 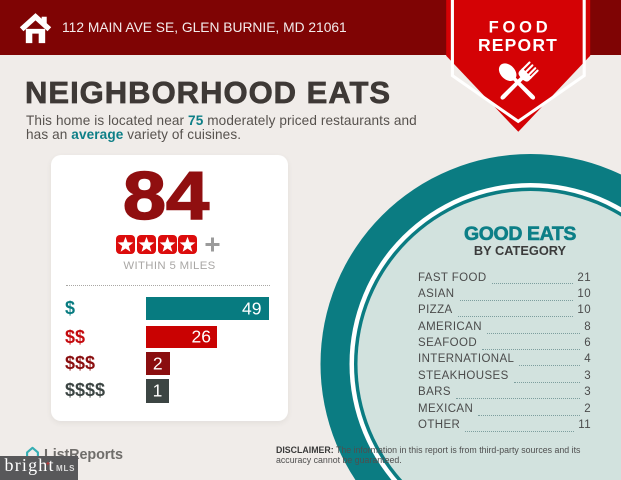 I want to click on svg-text: FOOD, so click(x=519, y=28).